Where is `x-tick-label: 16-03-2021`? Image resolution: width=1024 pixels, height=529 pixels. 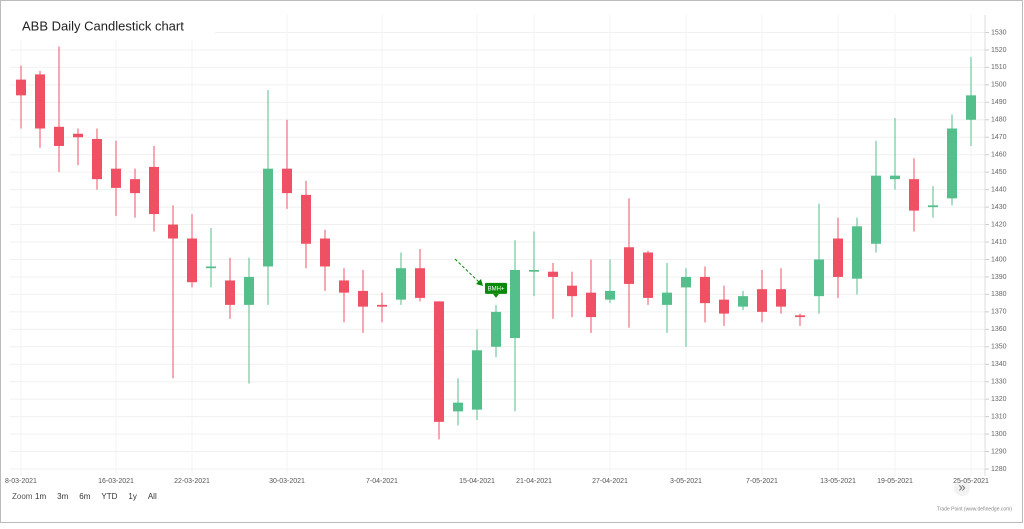
x-tick-label: 16-03-2021 is located at coordinates (116, 481).